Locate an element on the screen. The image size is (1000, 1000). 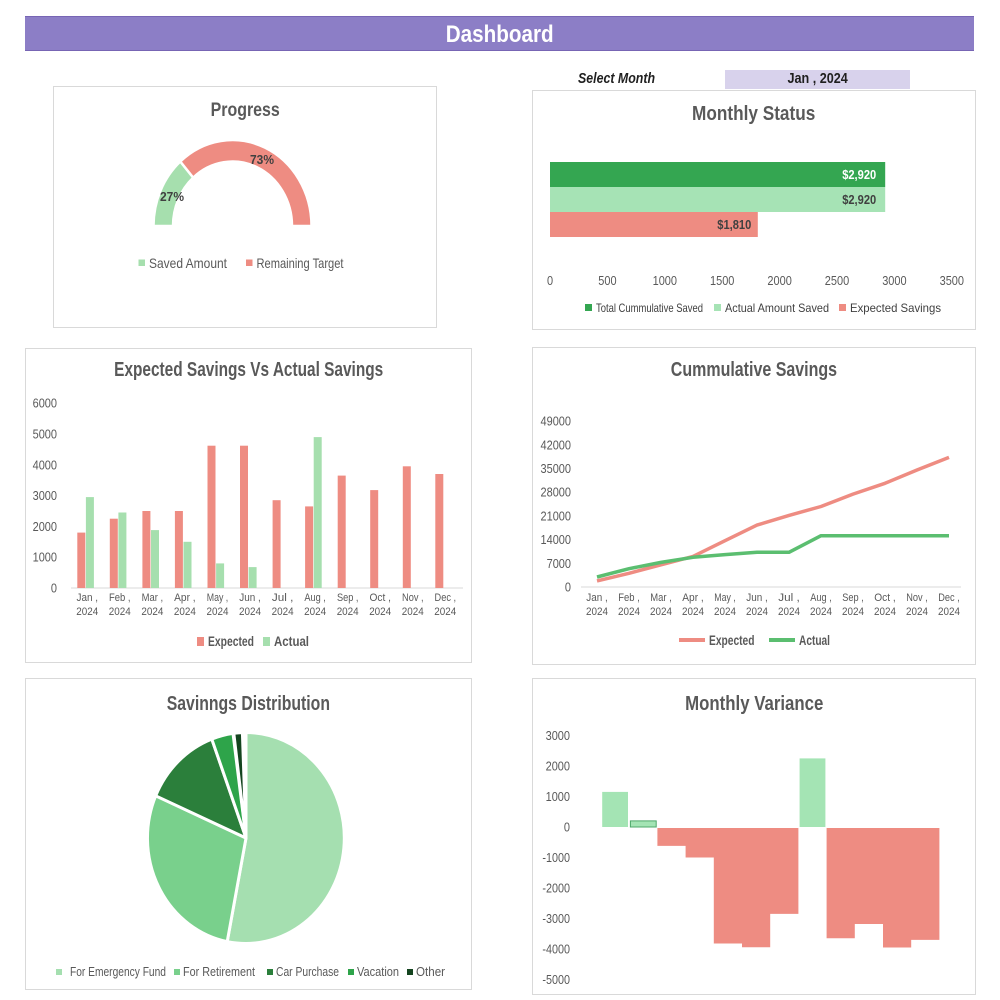
svg-text: 28000 is located at coordinates (556, 492).